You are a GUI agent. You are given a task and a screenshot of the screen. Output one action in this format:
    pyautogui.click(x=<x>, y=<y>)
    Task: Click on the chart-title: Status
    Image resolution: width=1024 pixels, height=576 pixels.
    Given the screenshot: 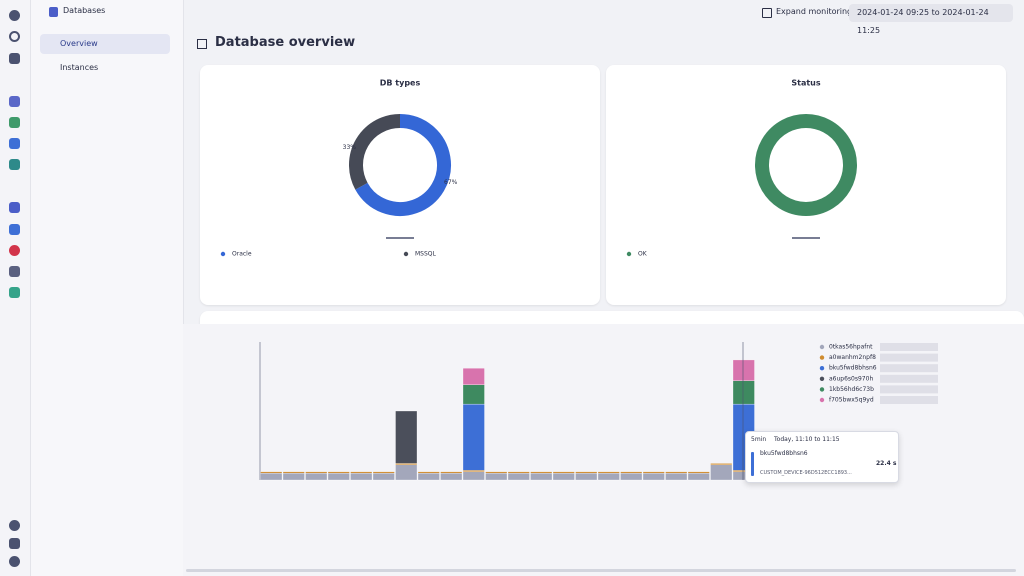 What is the action you would take?
    pyautogui.click(x=806, y=83)
    